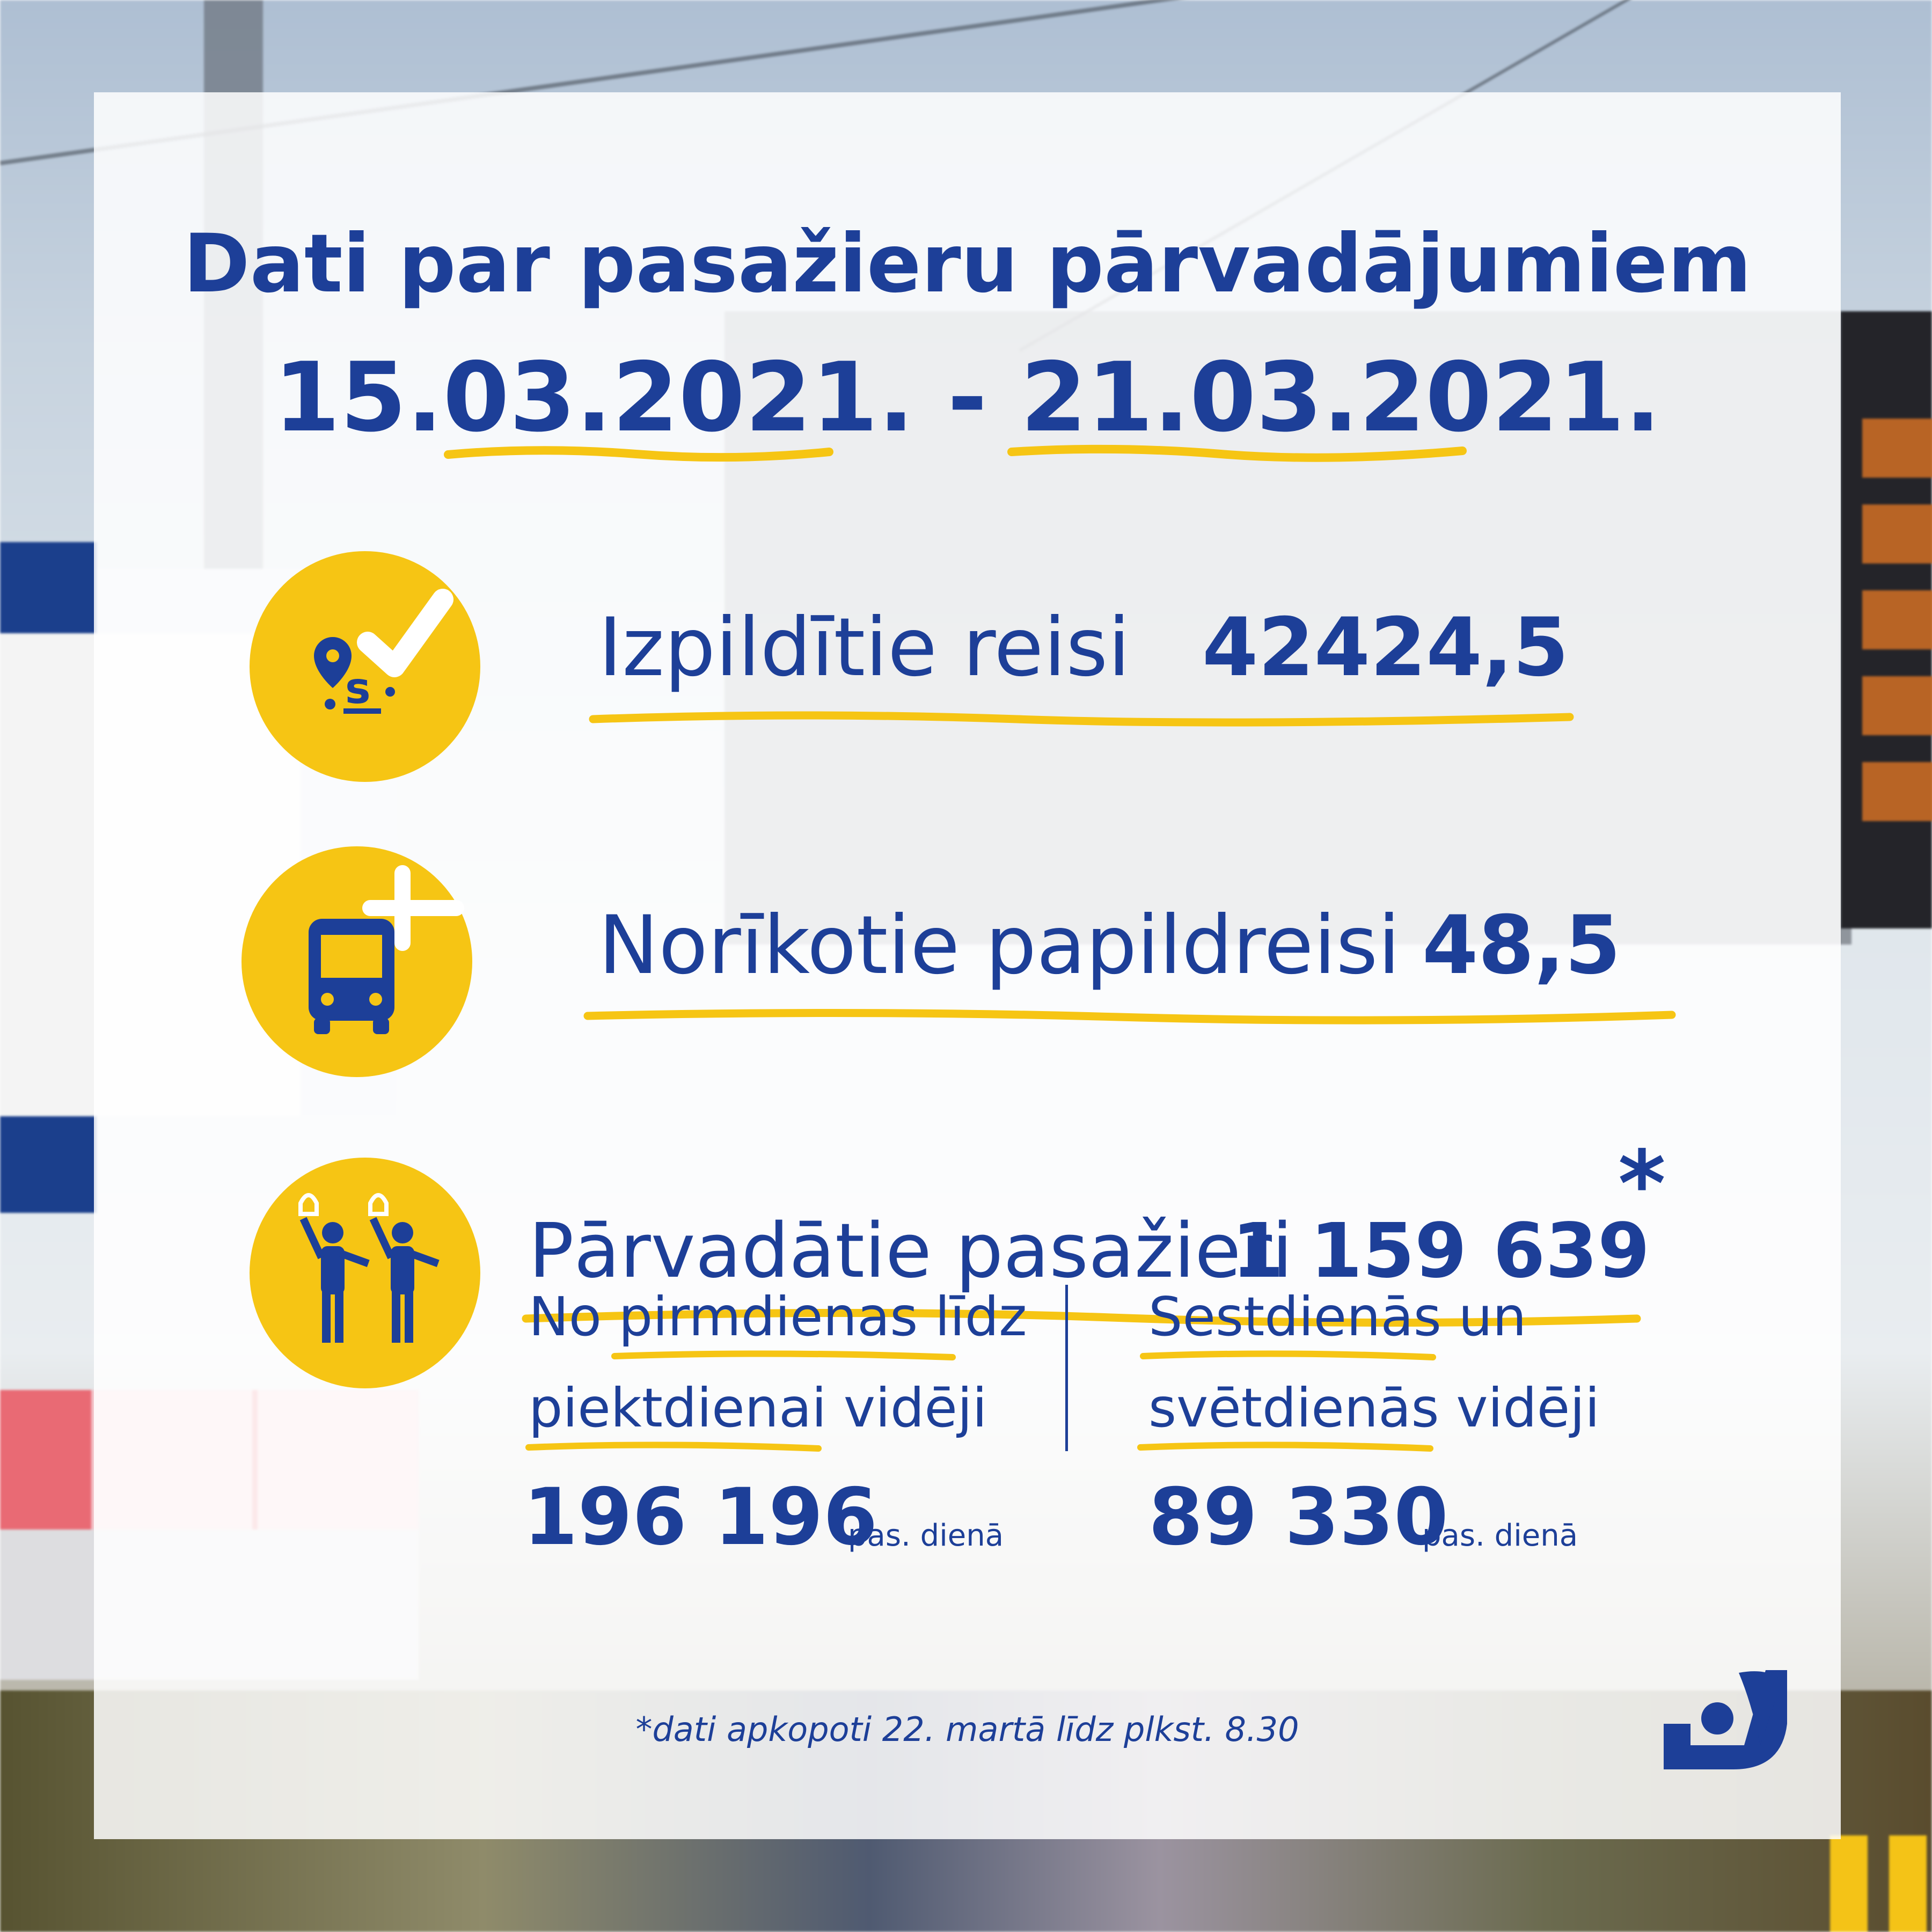 The height and width of the screenshot is (1932, 1932). I want to click on page-title: Dati par pasažieru pārvadājumiem, so click(967, 264).